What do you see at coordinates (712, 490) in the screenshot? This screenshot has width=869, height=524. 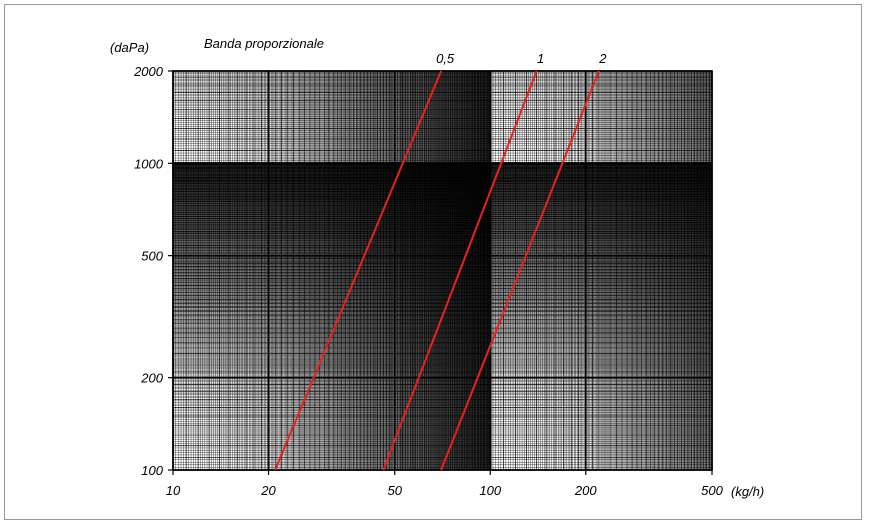 I see `x-tick-label: 500` at bounding box center [712, 490].